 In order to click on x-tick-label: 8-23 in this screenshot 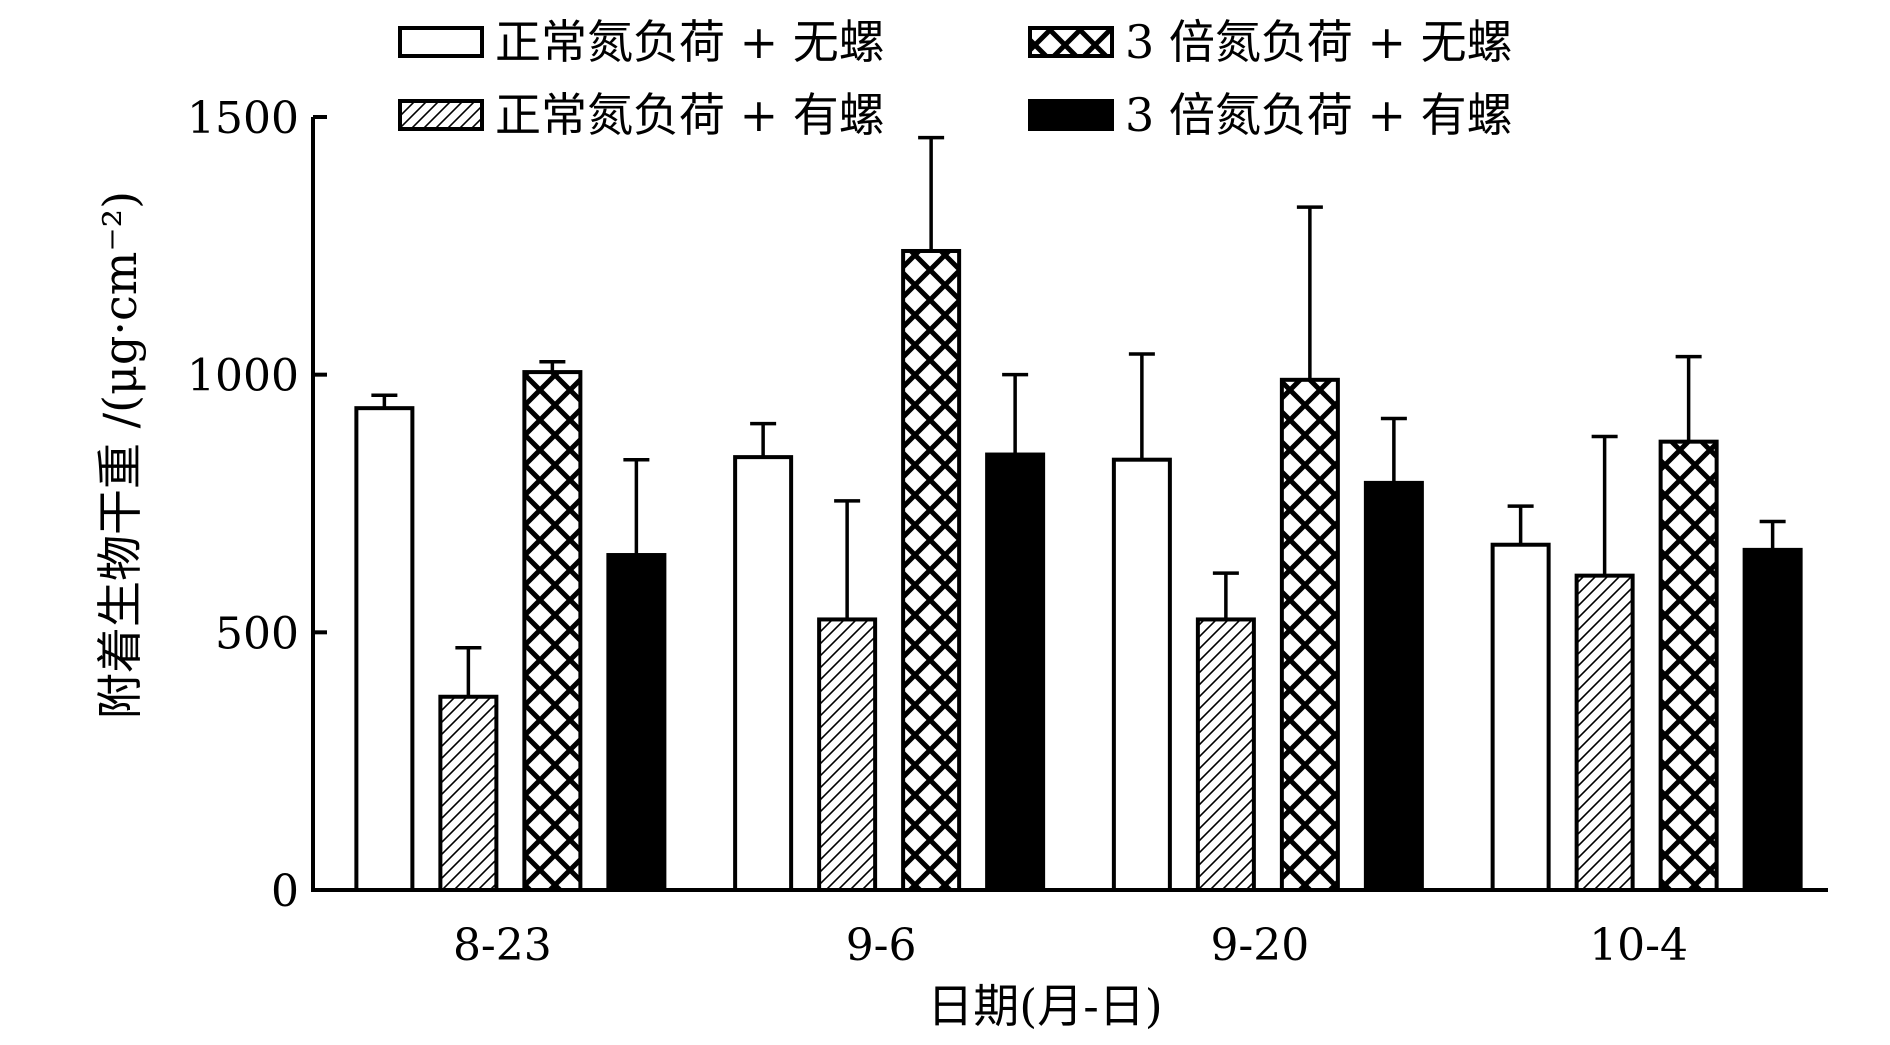, I will do `click(502, 945)`.